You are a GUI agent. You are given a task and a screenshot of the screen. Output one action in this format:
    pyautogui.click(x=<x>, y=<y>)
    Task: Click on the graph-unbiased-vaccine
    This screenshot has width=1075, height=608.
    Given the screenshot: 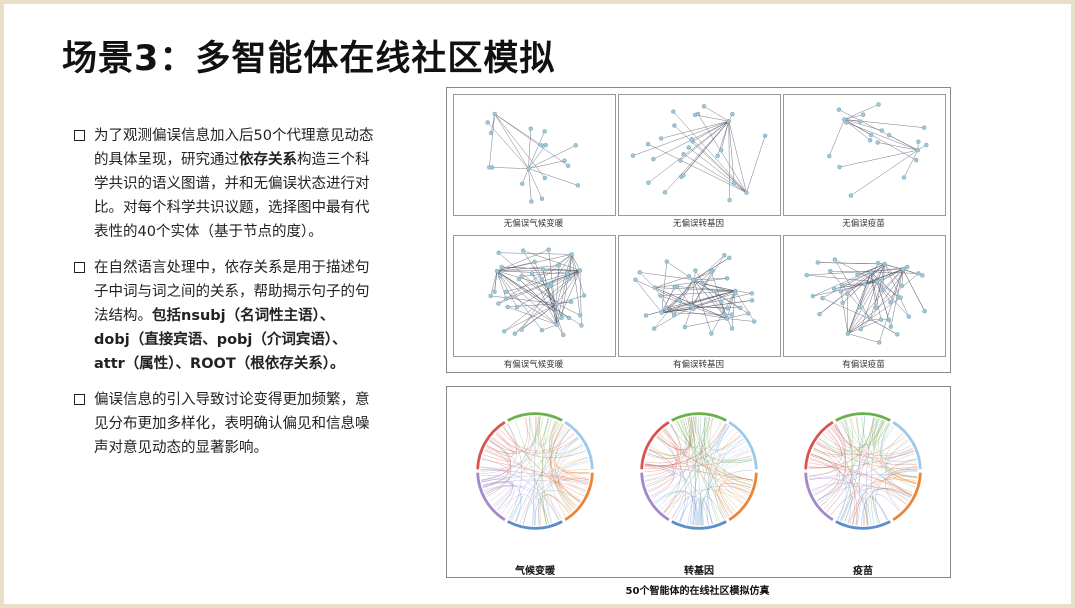 What is the action you would take?
    pyautogui.click(x=864, y=155)
    